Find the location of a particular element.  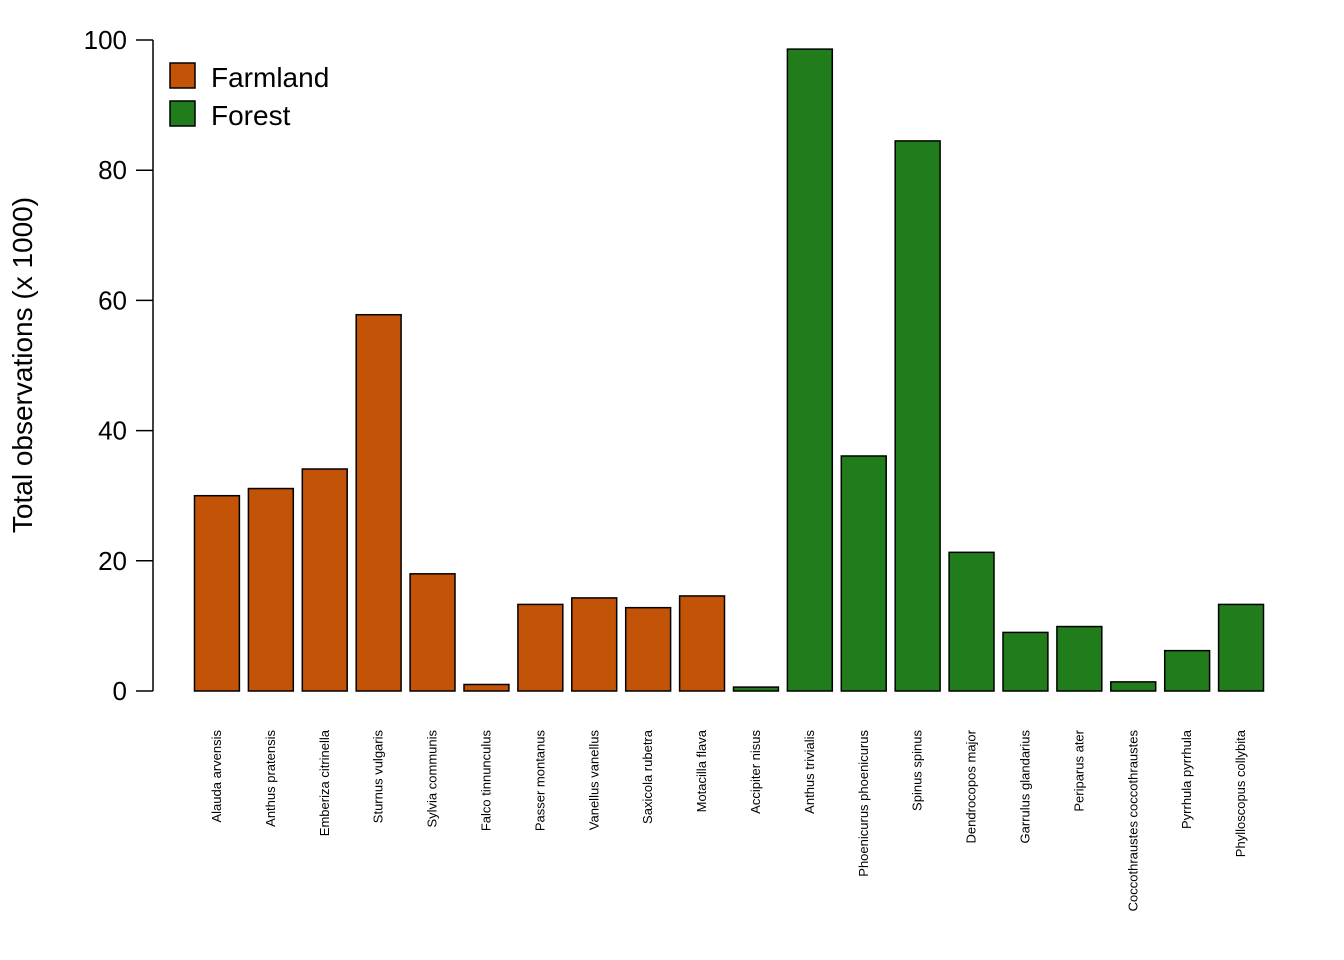

x-tick-label: Sturnus vulgaris is located at coordinates (378, 777).